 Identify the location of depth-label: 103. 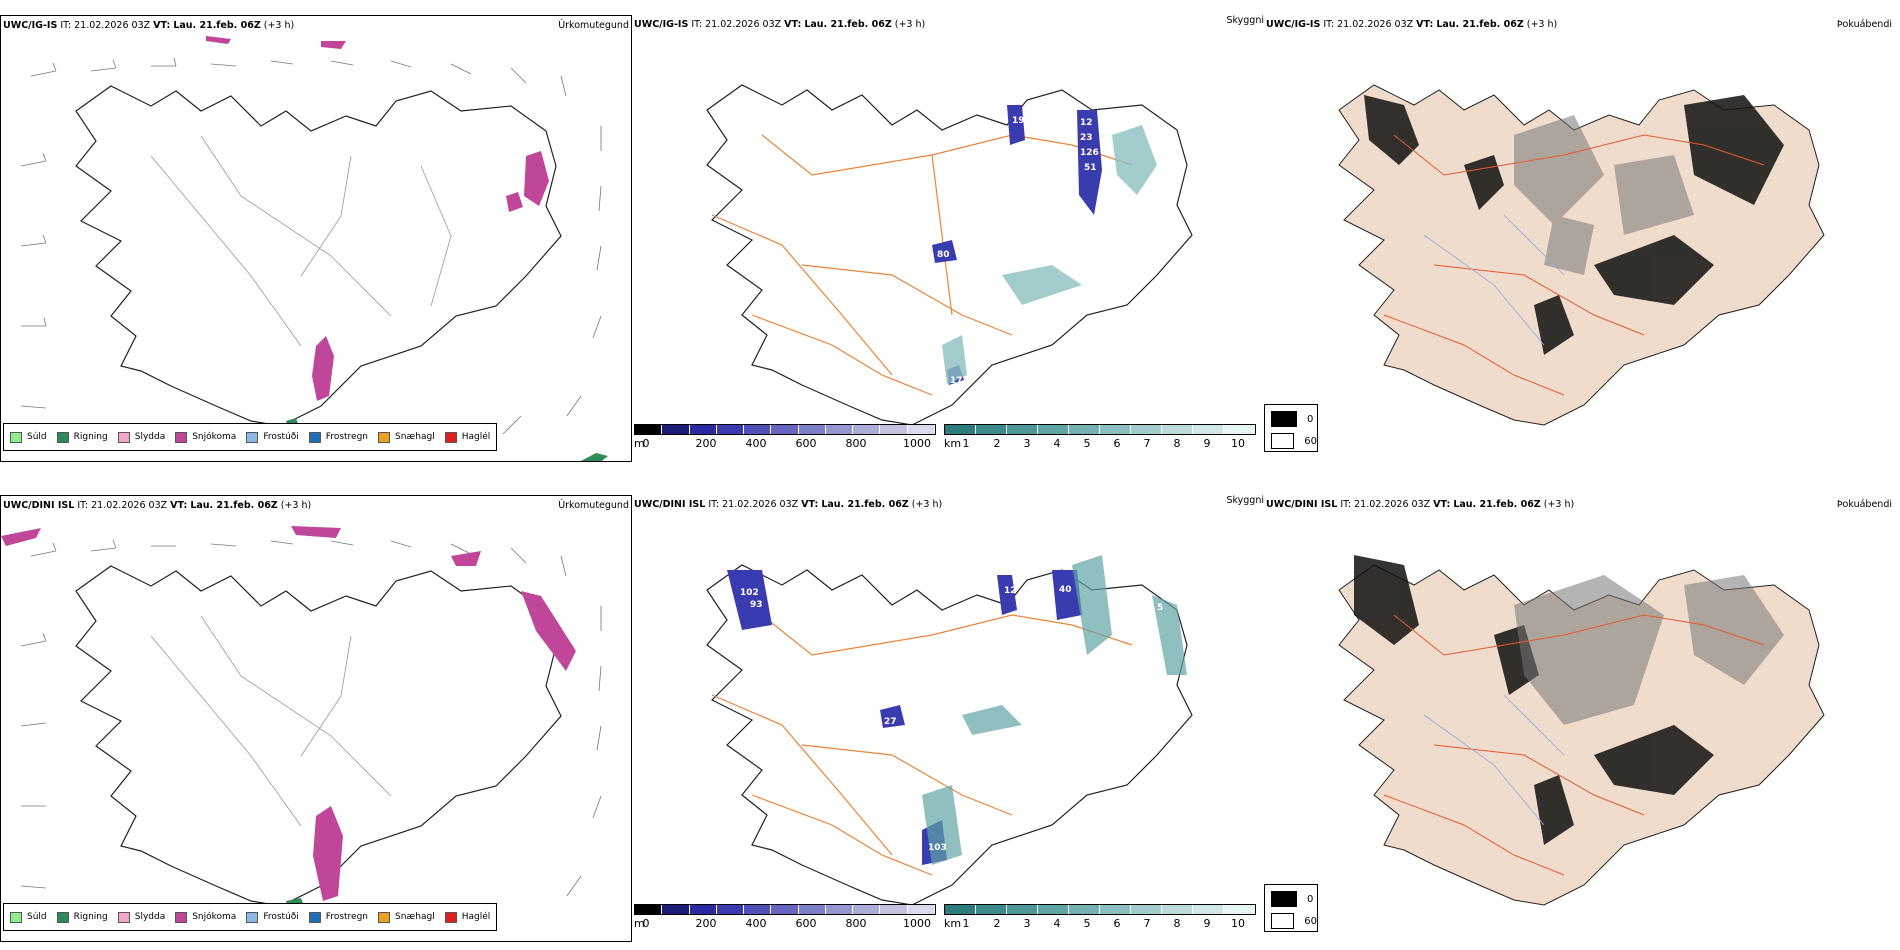
(937, 848).